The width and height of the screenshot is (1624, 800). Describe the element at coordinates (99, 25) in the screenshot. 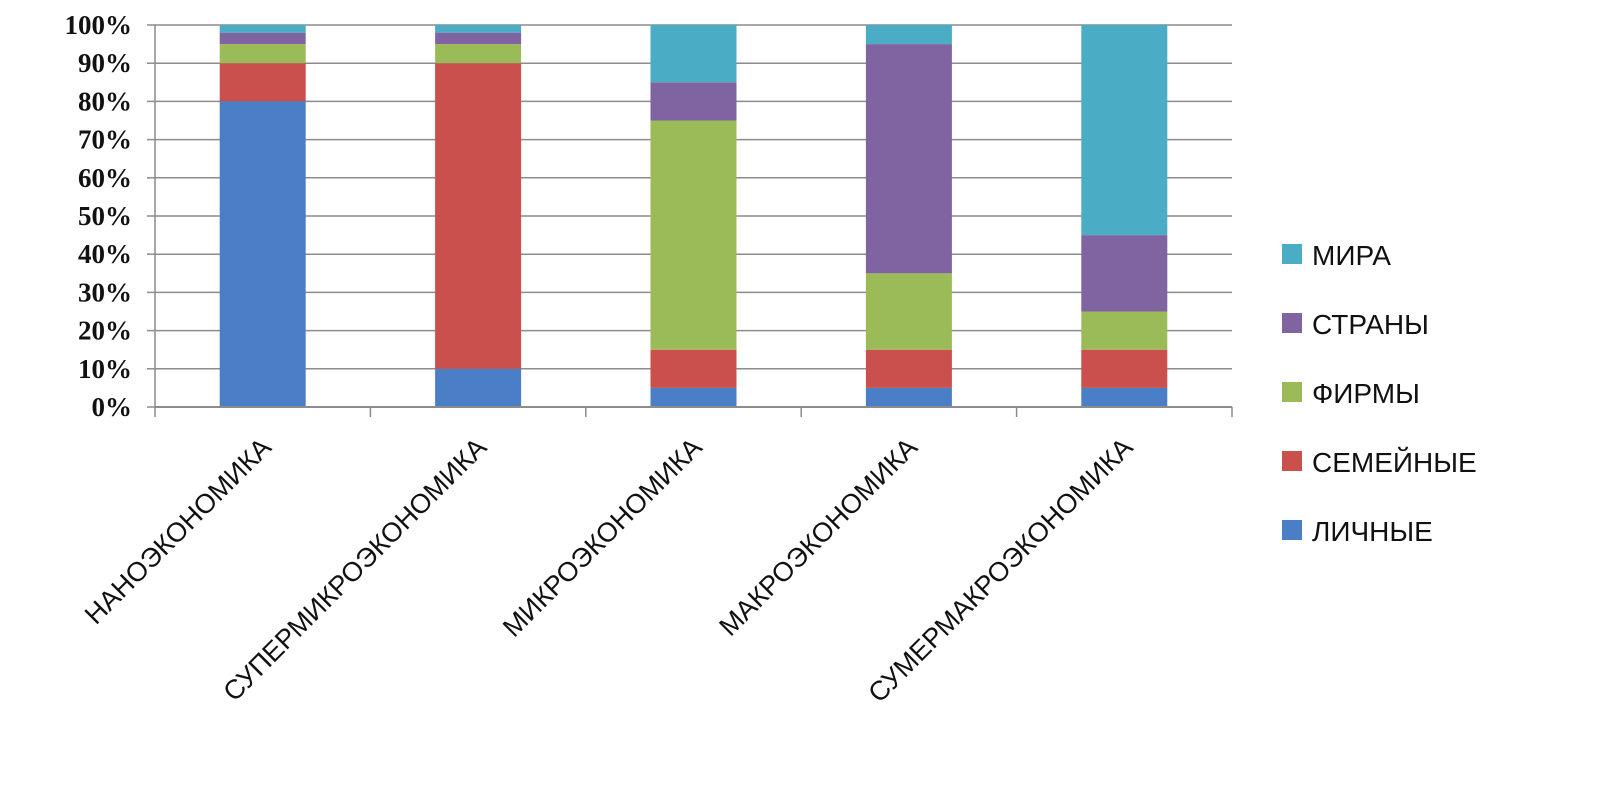

I see `y-tick-label: 100%` at that location.